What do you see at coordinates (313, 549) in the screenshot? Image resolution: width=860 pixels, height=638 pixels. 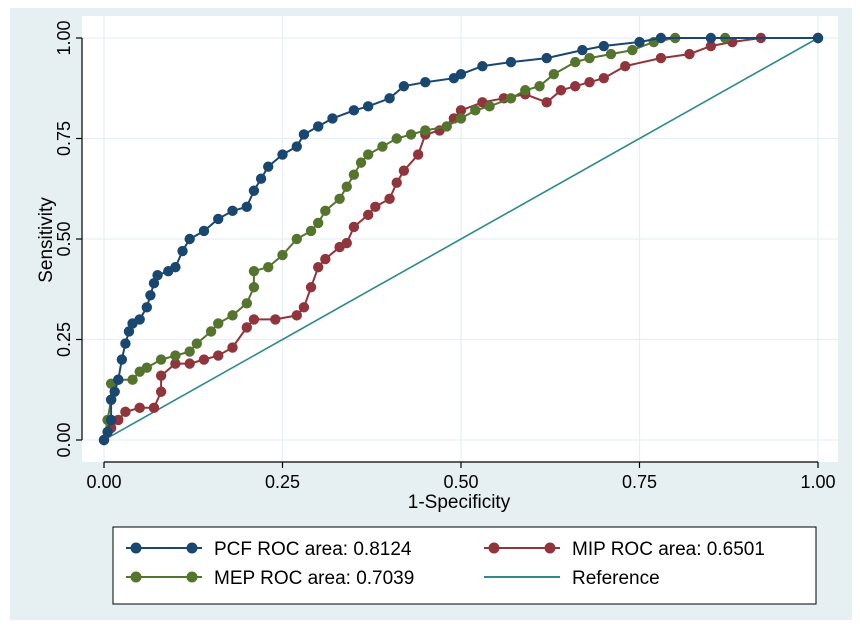 I see `legend-label: PCF ROC area: 0.8124` at bounding box center [313, 549].